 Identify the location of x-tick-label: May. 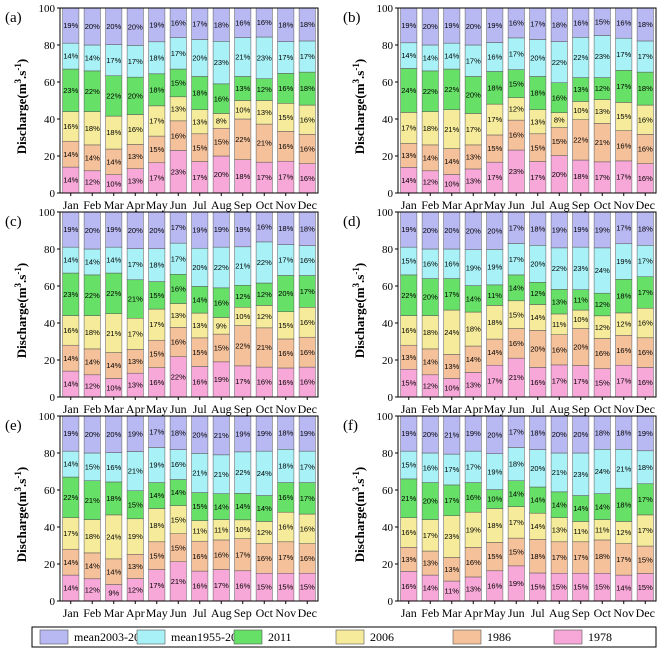
(495, 205).